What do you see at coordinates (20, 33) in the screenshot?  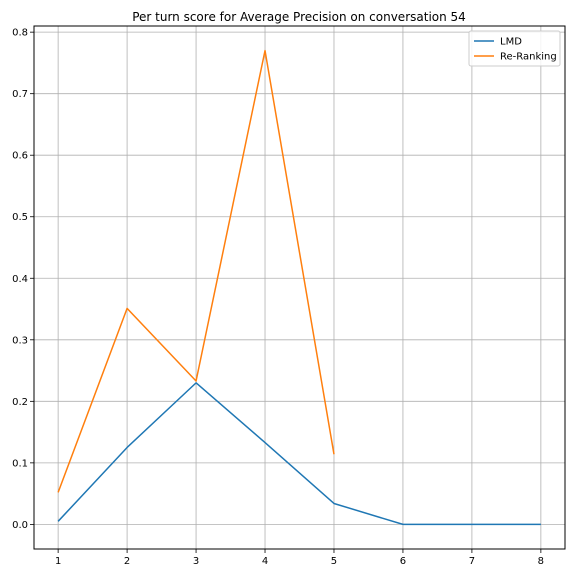 I see `y-tick-label: 0.8` at bounding box center [20, 33].